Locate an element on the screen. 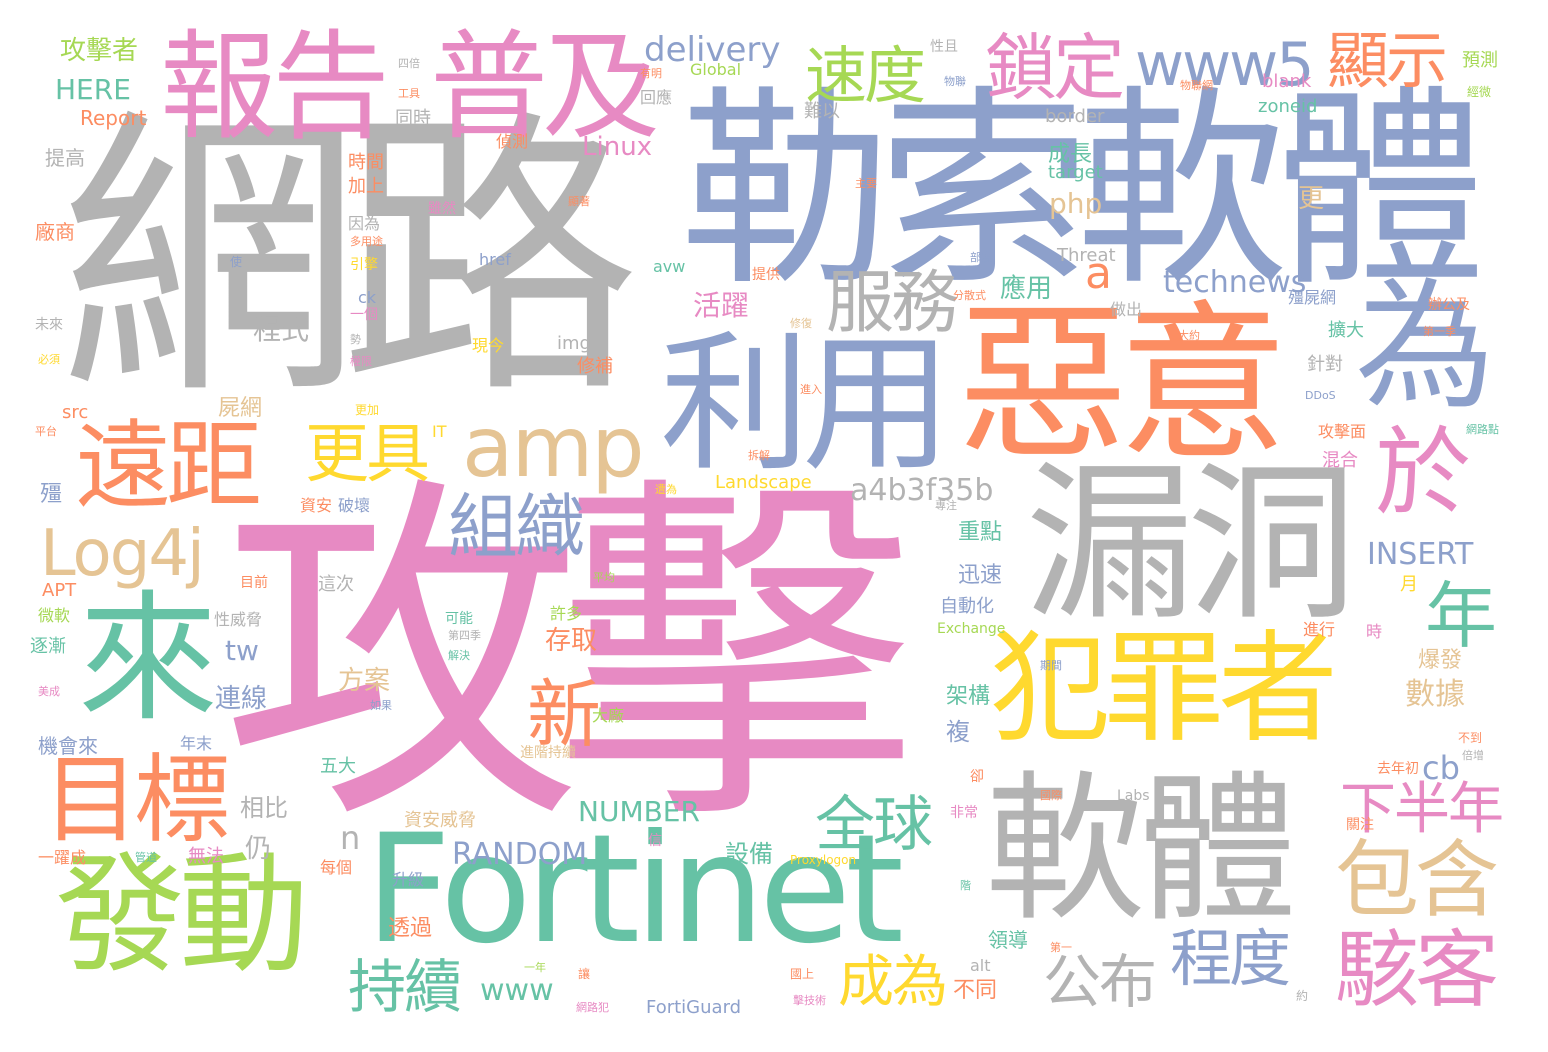 The width and height of the screenshot is (1548, 1052). word-主要: 主要 is located at coordinates (866, 183).